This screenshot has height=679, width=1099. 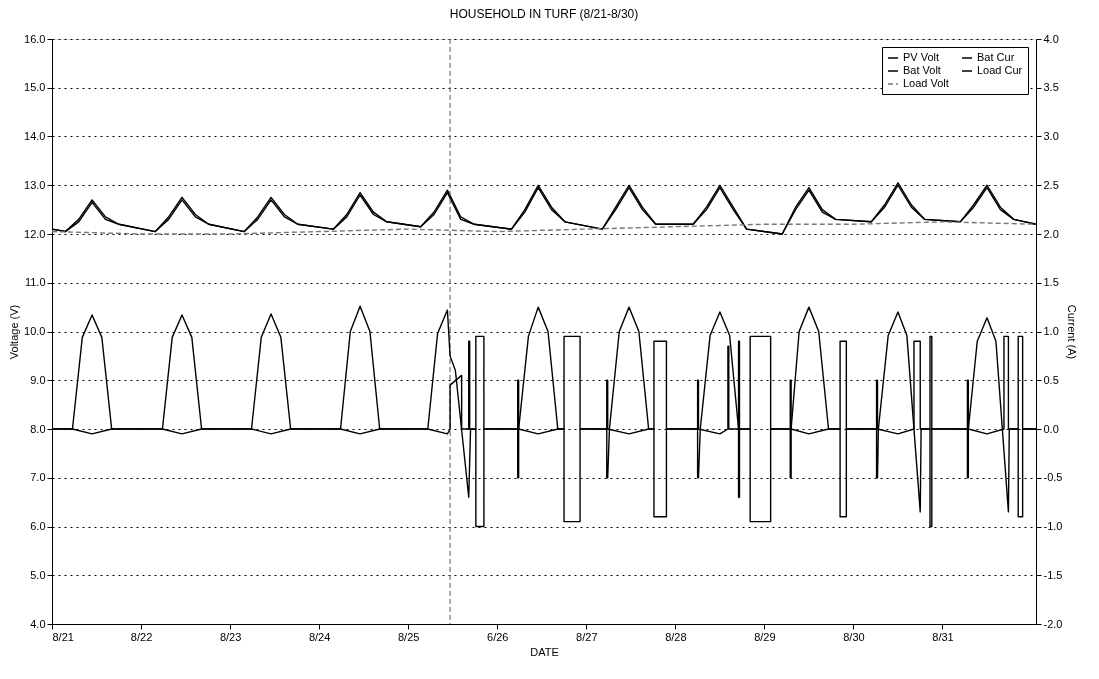 I want to click on legend-label: Load Cur, so click(x=1000, y=70).